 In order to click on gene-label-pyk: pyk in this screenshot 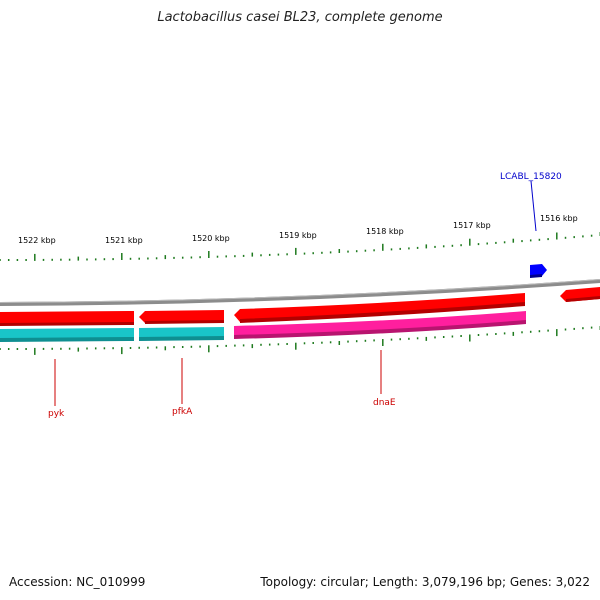, I will do `click(56, 414)`.